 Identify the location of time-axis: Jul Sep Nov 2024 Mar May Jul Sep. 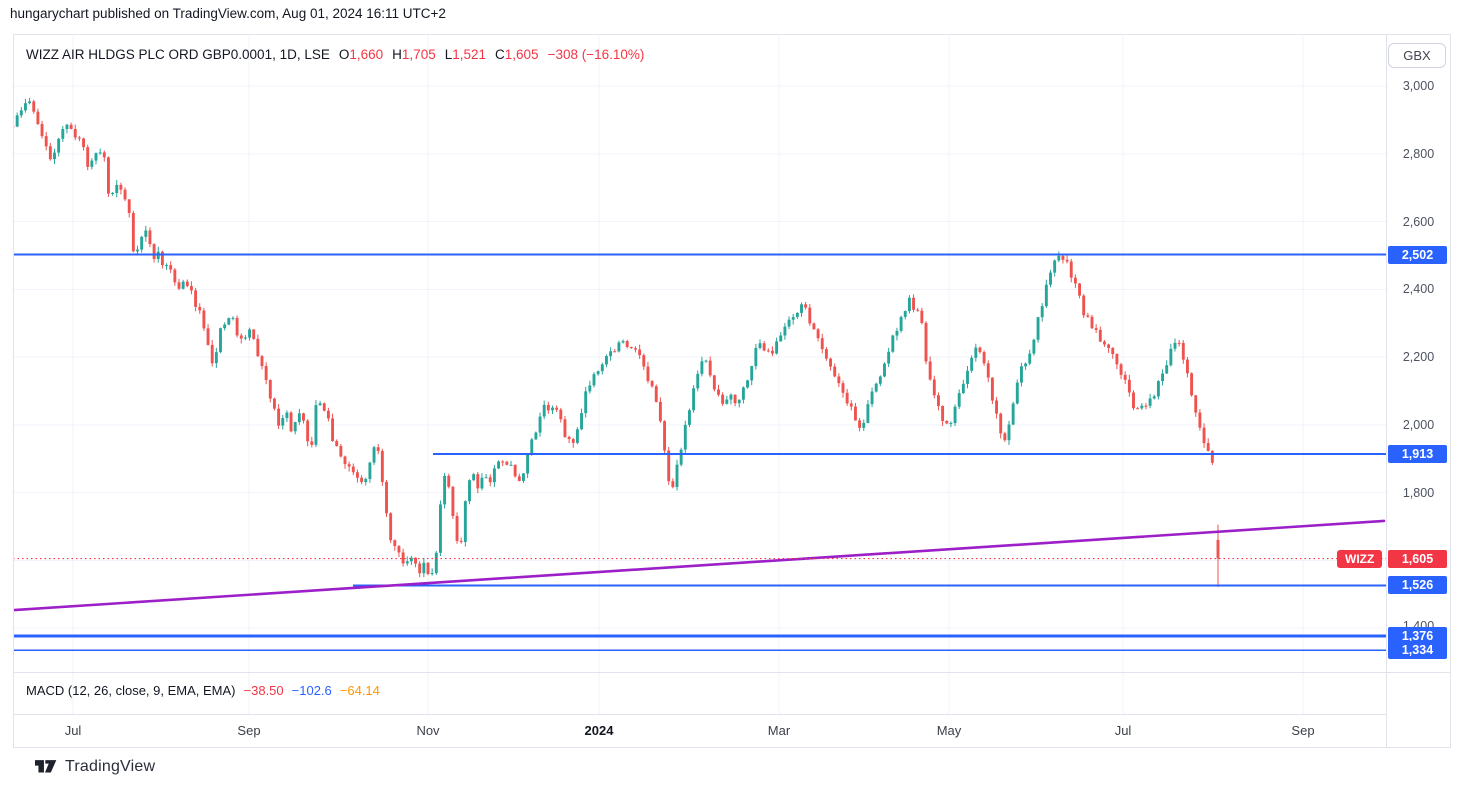
(700, 730).